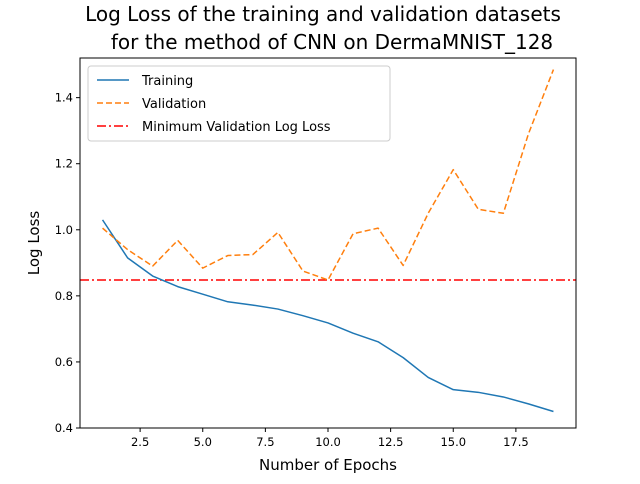  Describe the element at coordinates (391, 442) in the screenshot. I see `x-tick-label: 12.5` at that location.